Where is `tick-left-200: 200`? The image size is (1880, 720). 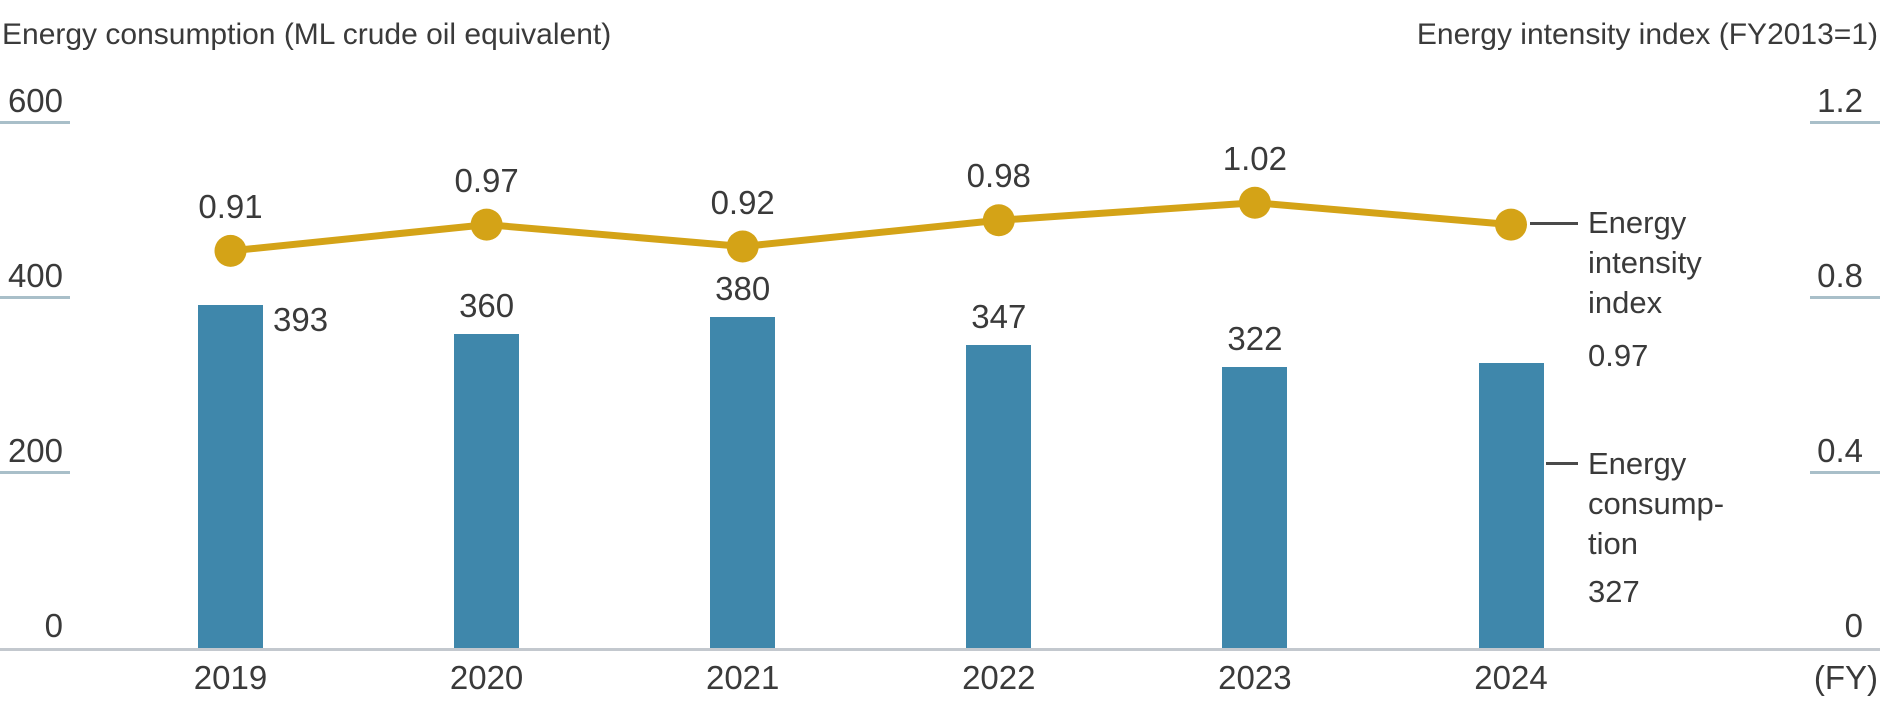 tick-left-200: 200 is located at coordinates (35, 452).